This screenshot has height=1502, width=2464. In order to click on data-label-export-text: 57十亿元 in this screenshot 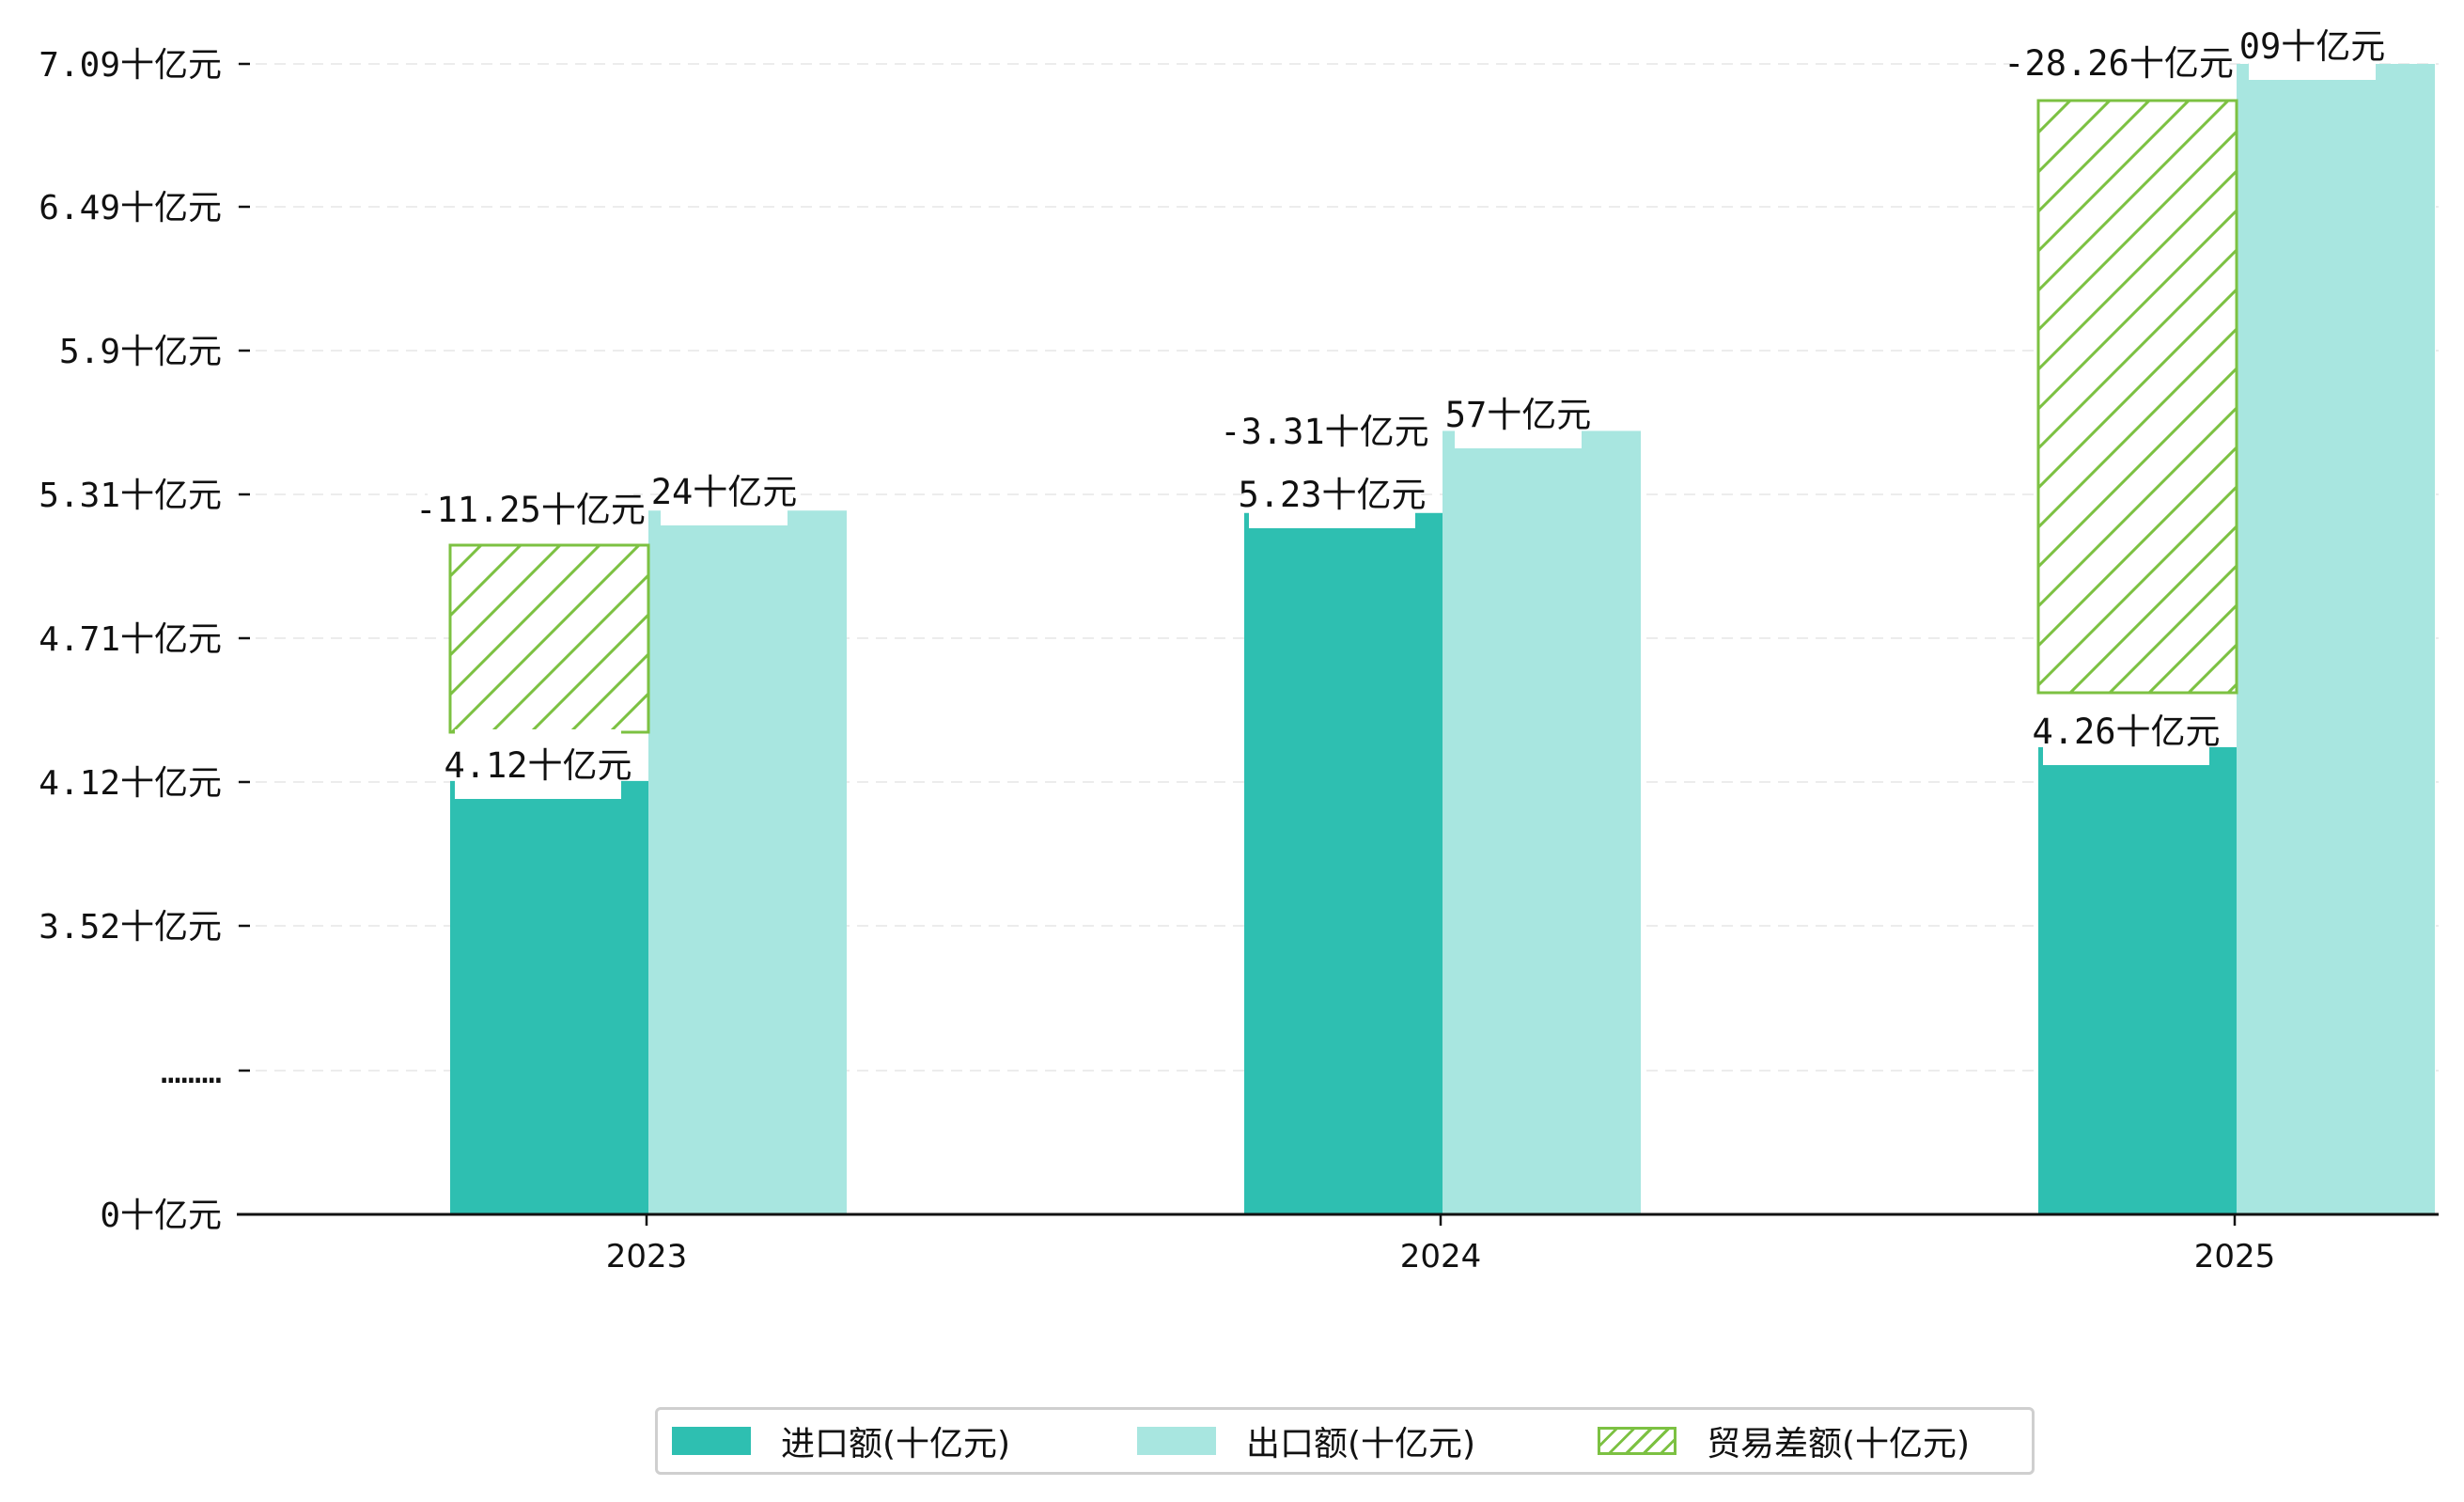, I will do `click(1518, 415)`.